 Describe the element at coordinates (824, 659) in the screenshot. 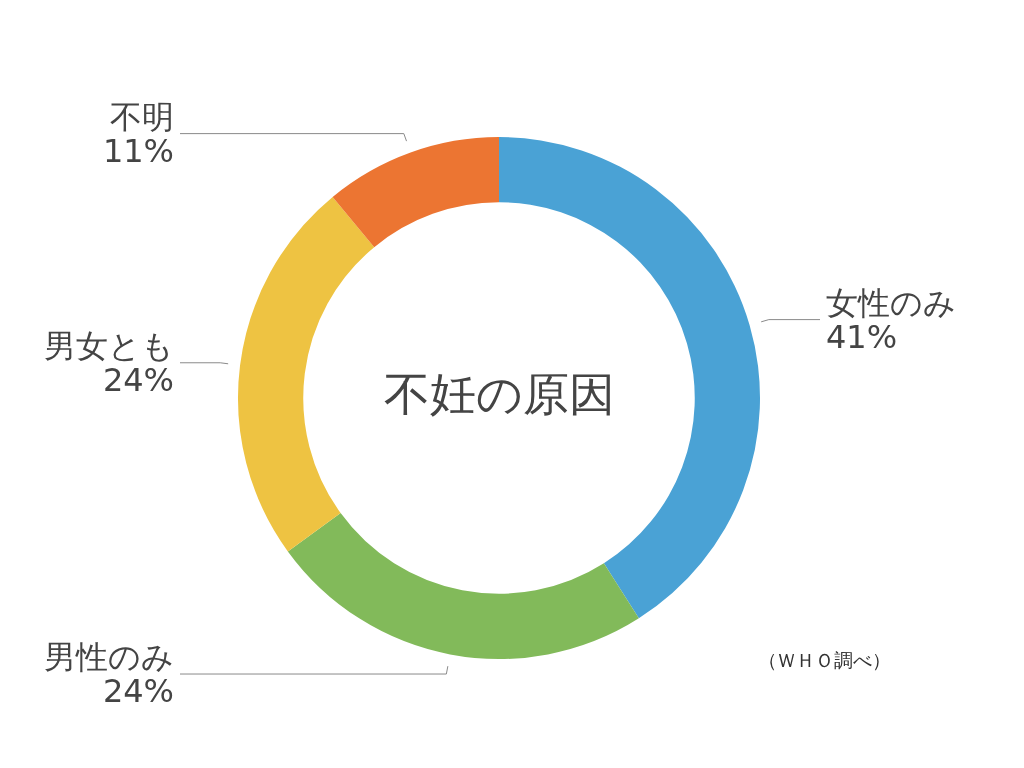

I see `text: （ＷＨＯ調べ）` at that location.